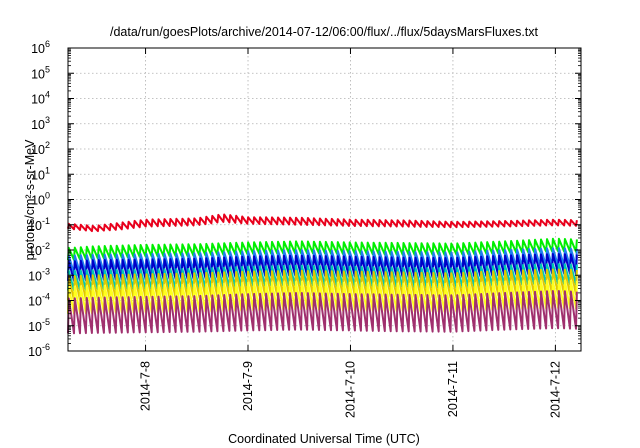 This screenshot has height=448, width=640. What do you see at coordinates (39, 274) in the screenshot?
I see `y-tick-label: 10⁻³` at bounding box center [39, 274].